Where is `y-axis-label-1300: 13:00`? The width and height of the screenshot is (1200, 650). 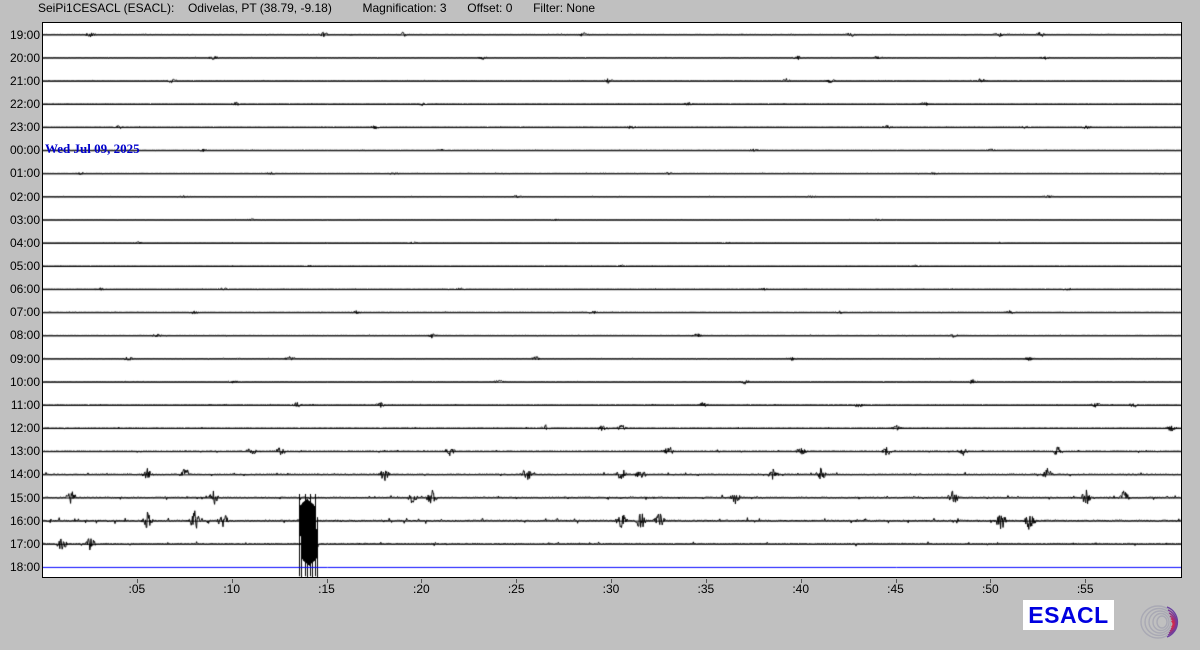 y-axis-label-1300: 13:00 is located at coordinates (24, 451).